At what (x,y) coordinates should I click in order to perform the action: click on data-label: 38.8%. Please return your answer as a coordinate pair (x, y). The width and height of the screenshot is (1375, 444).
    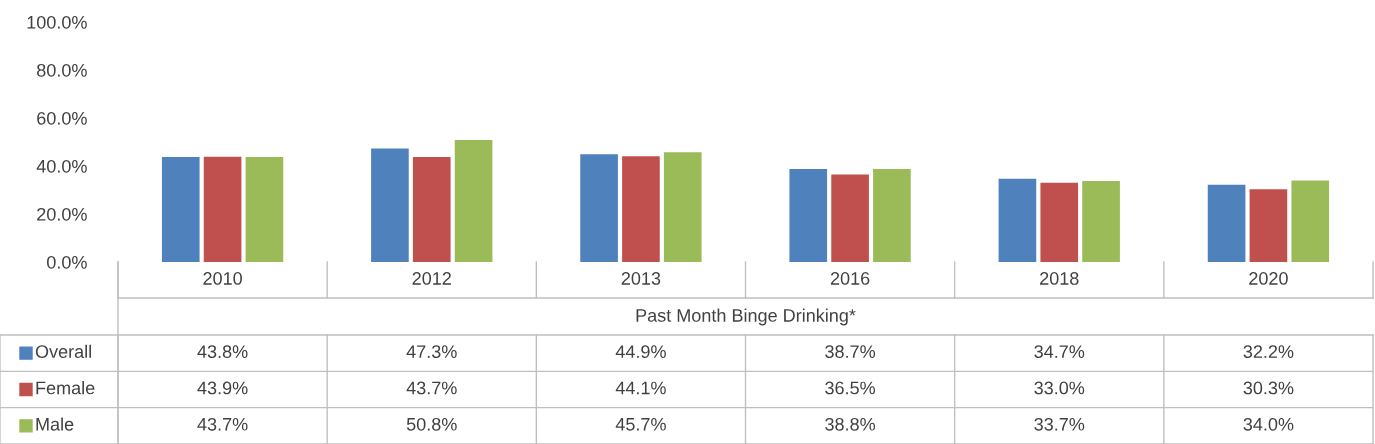
    Looking at the image, I should click on (850, 424).